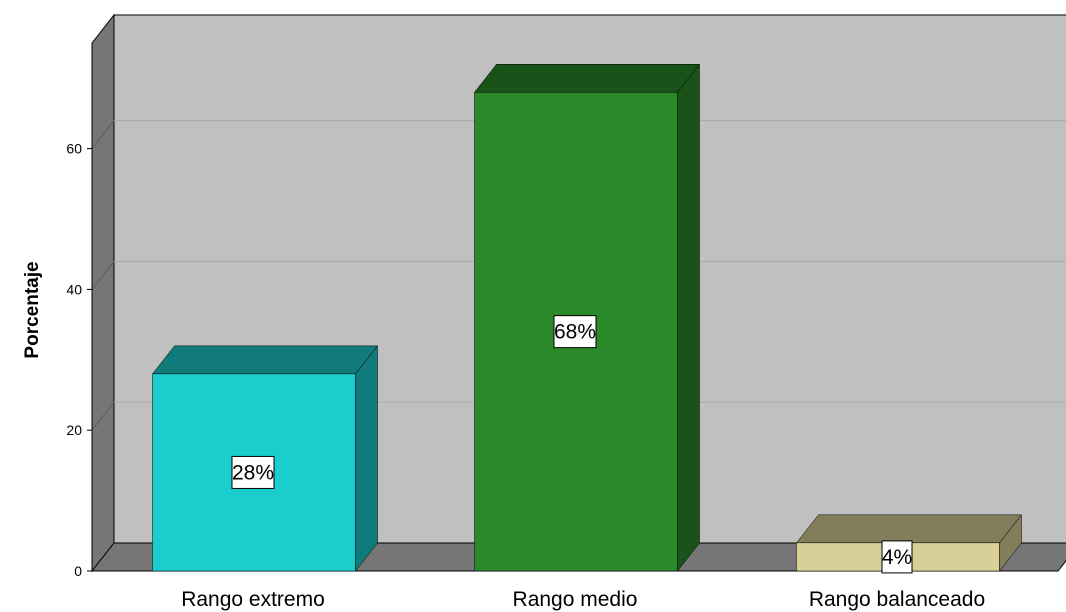  What do you see at coordinates (78, 571) in the screenshot?
I see `y-tick-label: 0` at bounding box center [78, 571].